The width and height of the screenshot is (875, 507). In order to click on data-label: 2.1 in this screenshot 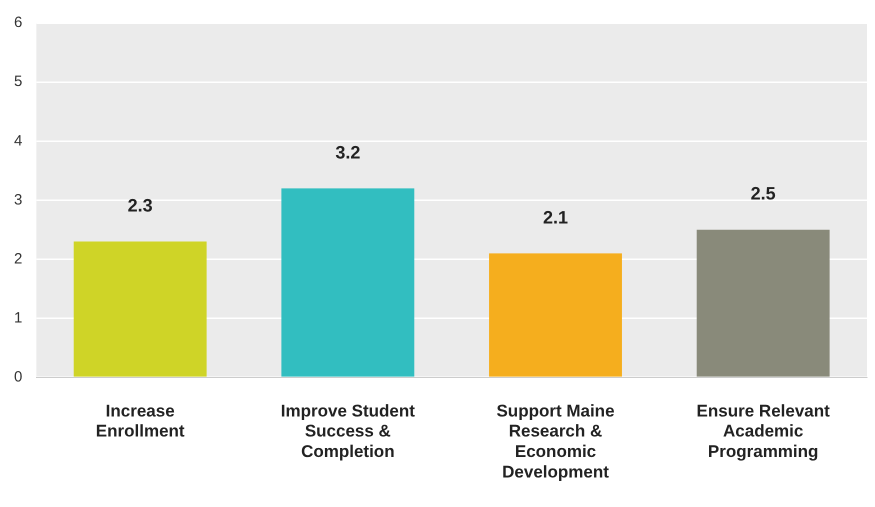, I will do `click(555, 217)`.